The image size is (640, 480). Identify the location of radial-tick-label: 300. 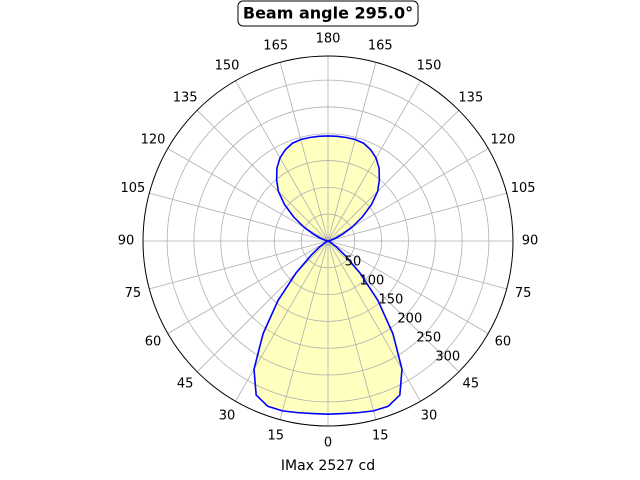
(447, 356).